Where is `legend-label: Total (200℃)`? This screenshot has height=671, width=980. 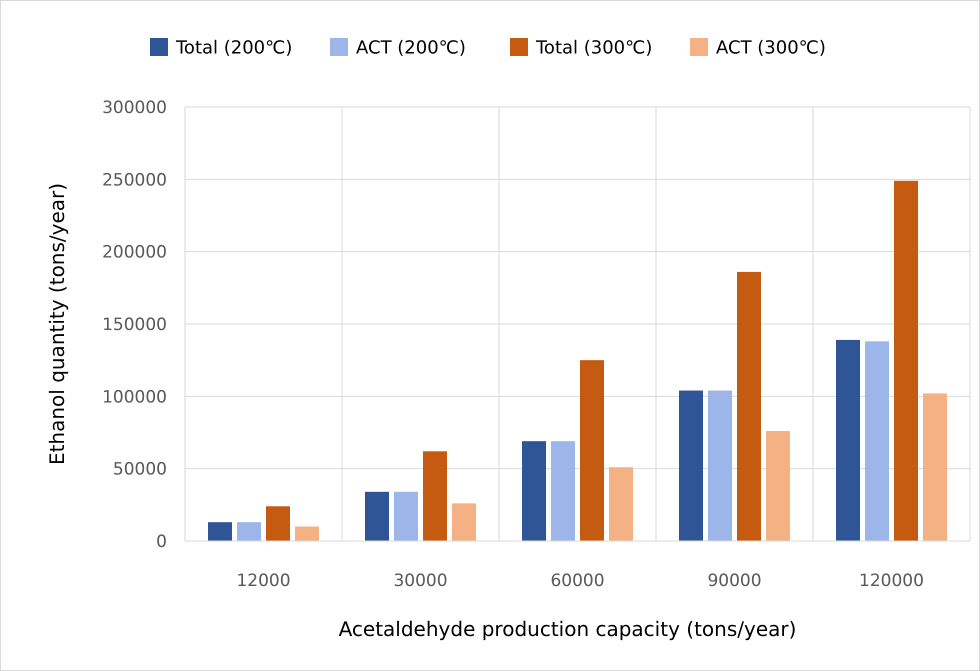 legend-label: Total (200℃) is located at coordinates (233, 47).